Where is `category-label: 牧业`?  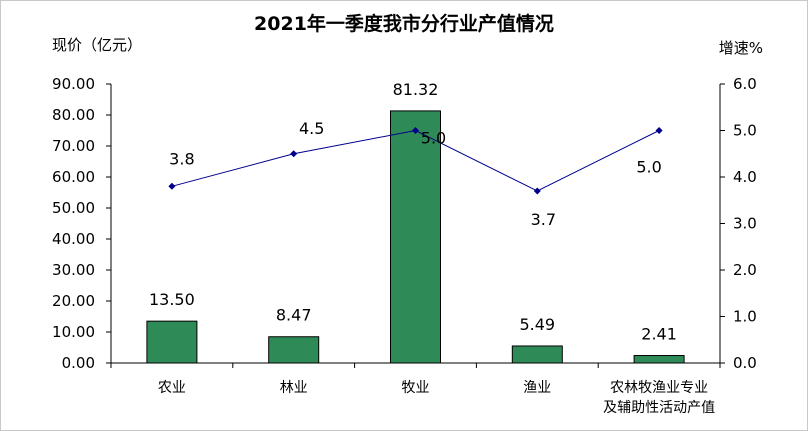
category-label: 牧业 is located at coordinates (416, 388).